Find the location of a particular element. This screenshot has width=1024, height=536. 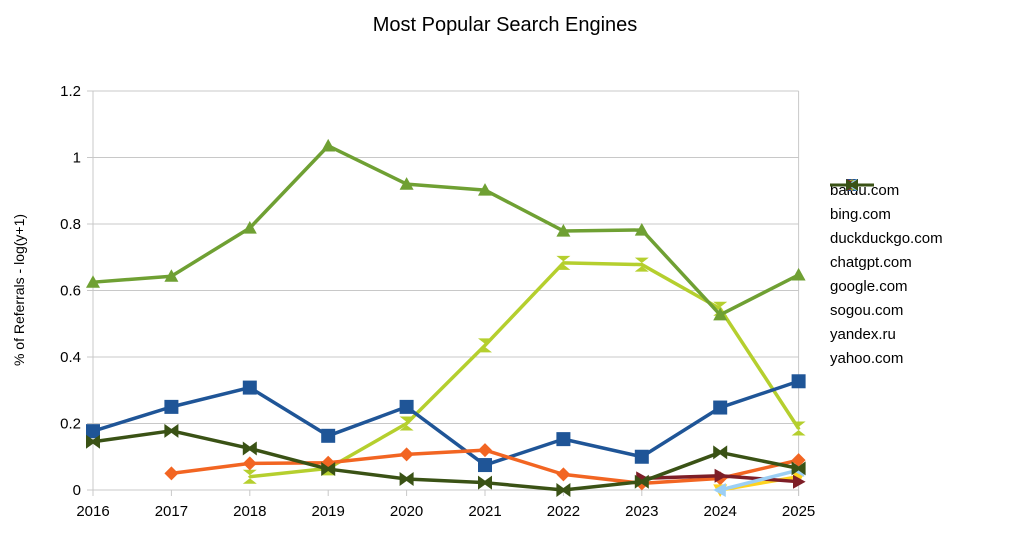

series-bing-com is located at coordinates (446, 423).